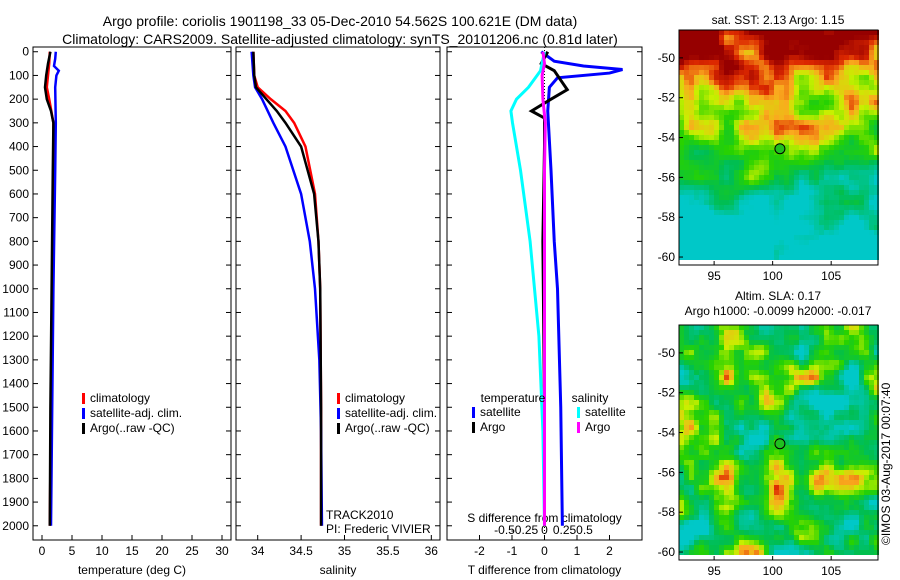 The height and width of the screenshot is (580, 900). Describe the element at coordinates (338, 398) in the screenshot. I see `legend-swatch` at that location.